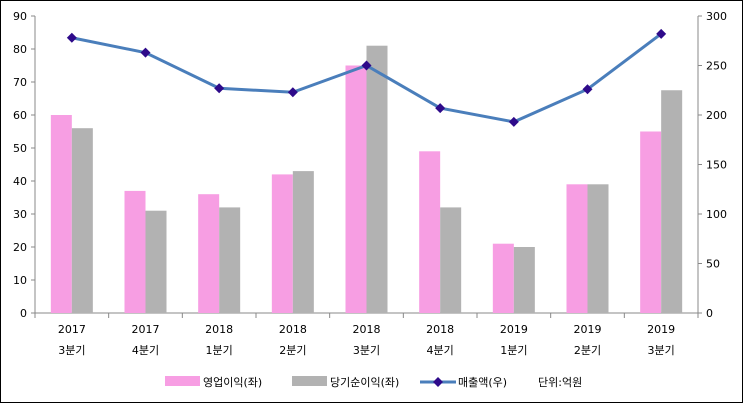  Describe the element at coordinates (20, 82) in the screenshot. I see `left-tick-label: 70` at that location.